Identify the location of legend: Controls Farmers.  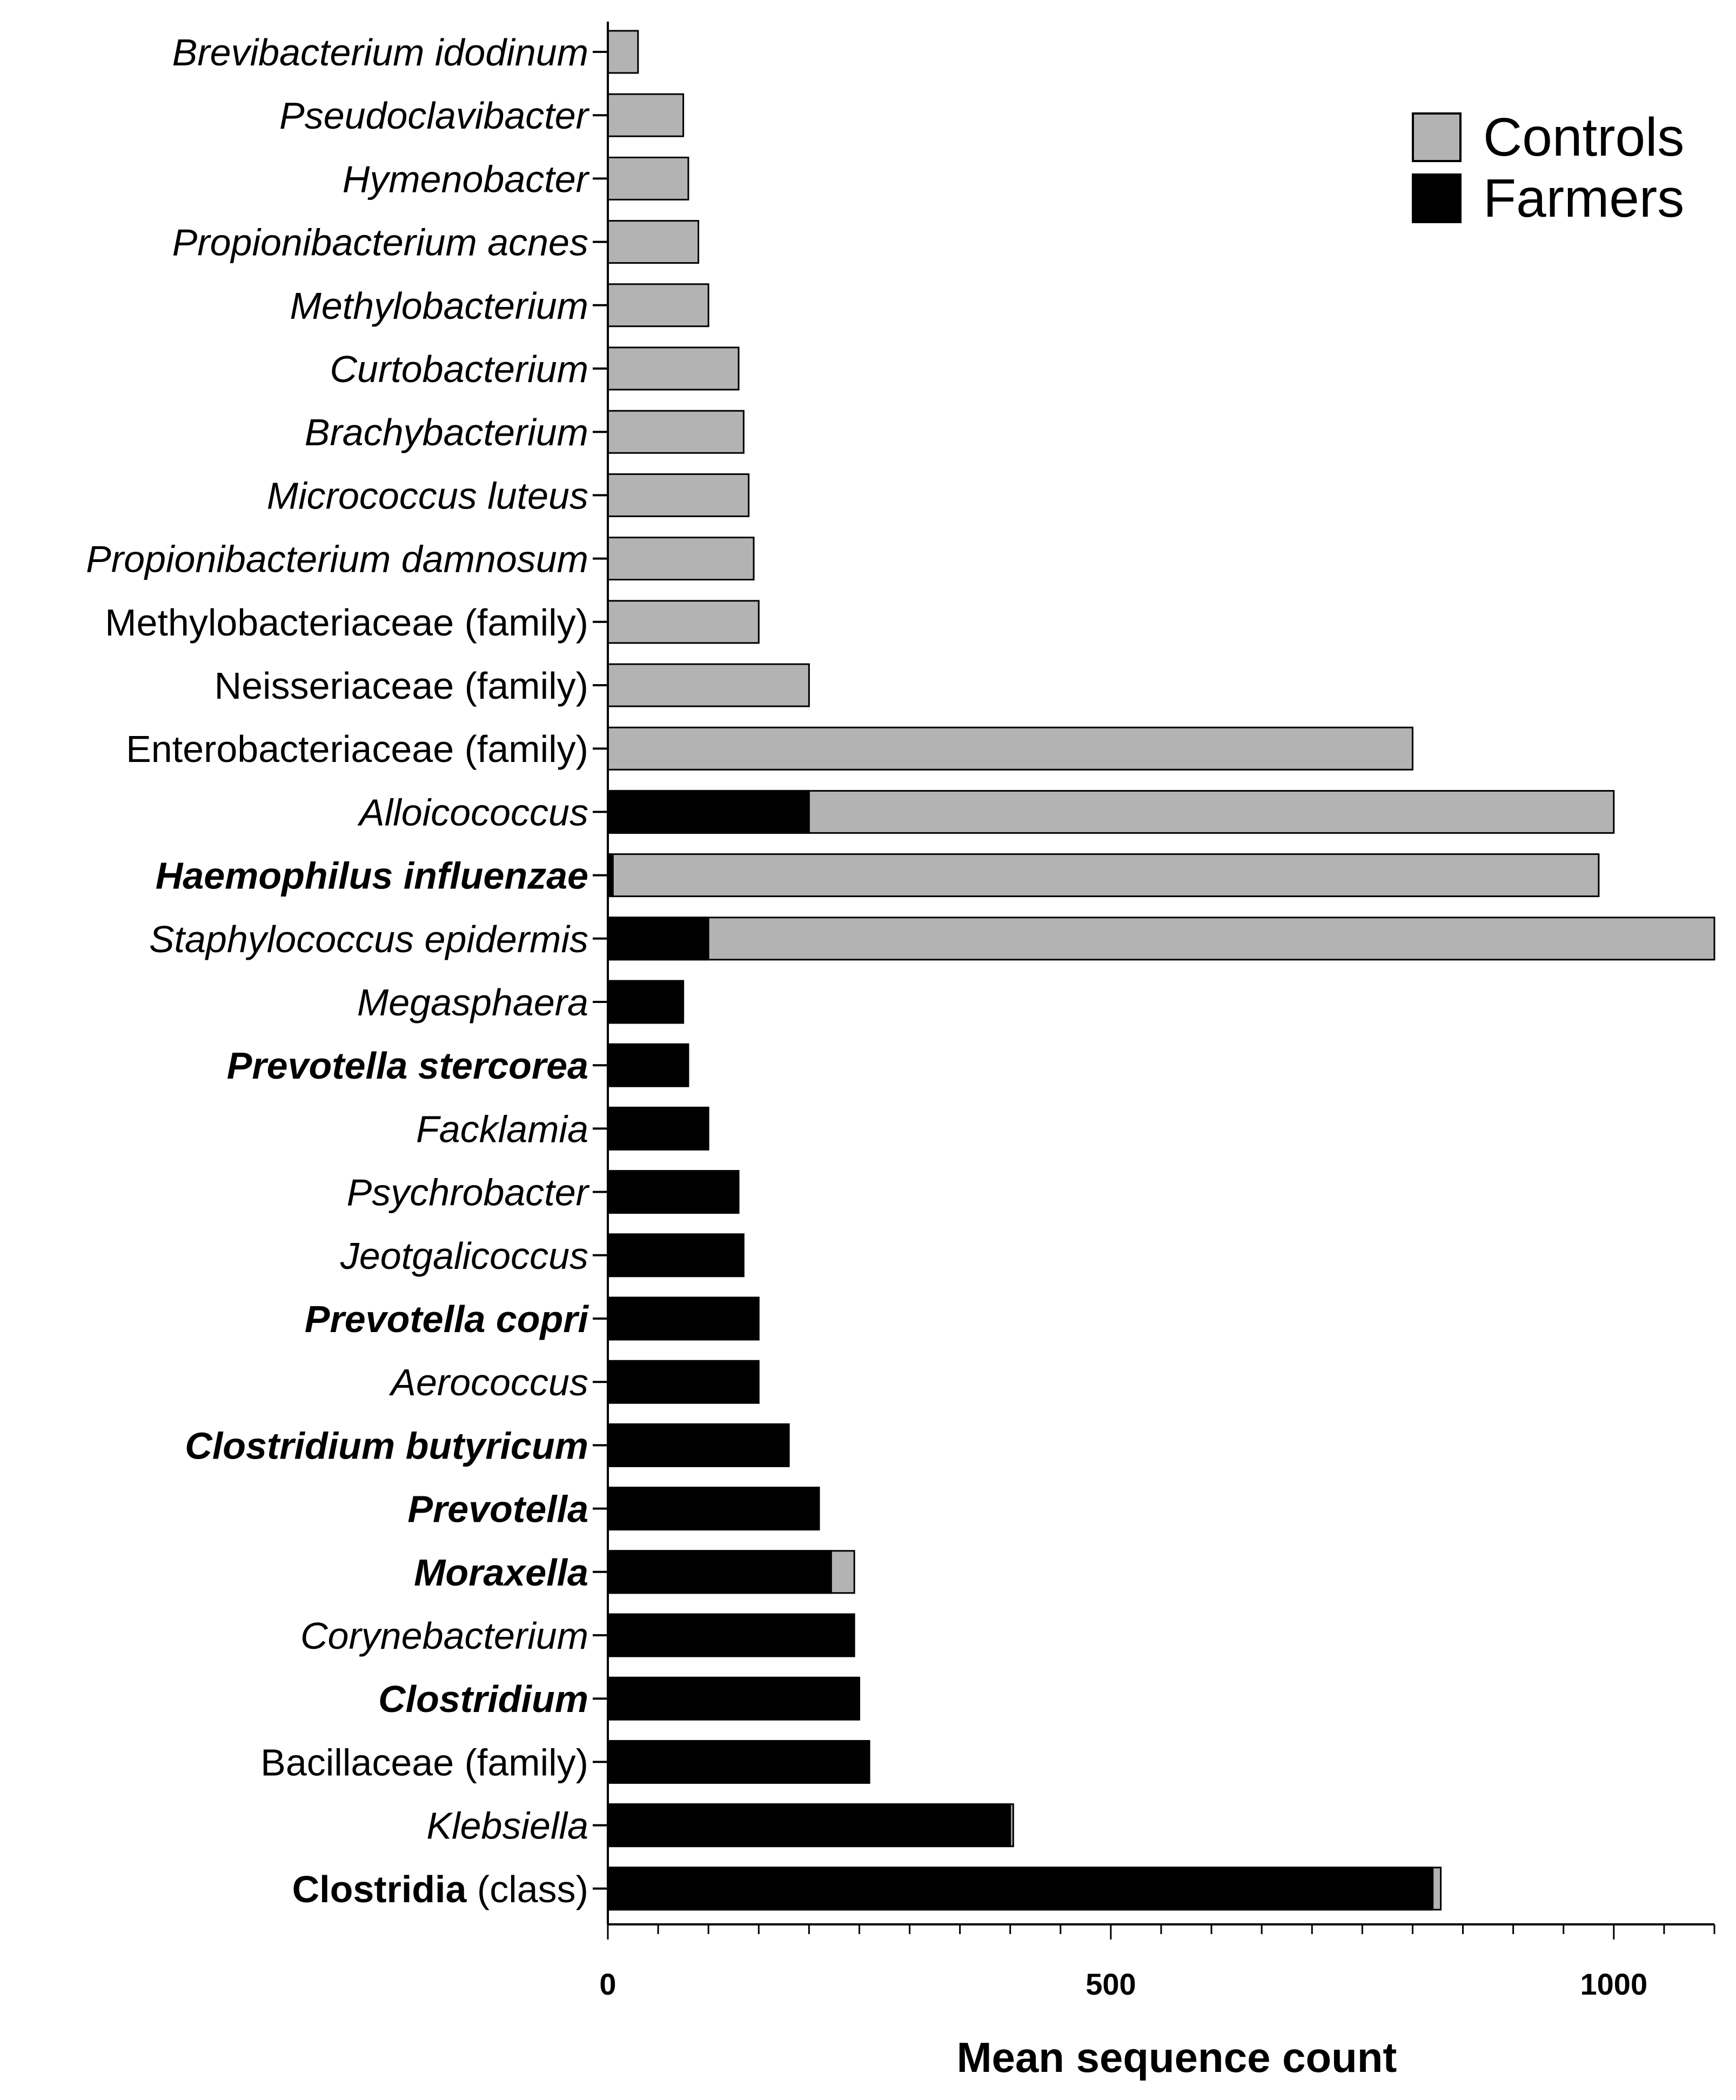
(1548, 168).